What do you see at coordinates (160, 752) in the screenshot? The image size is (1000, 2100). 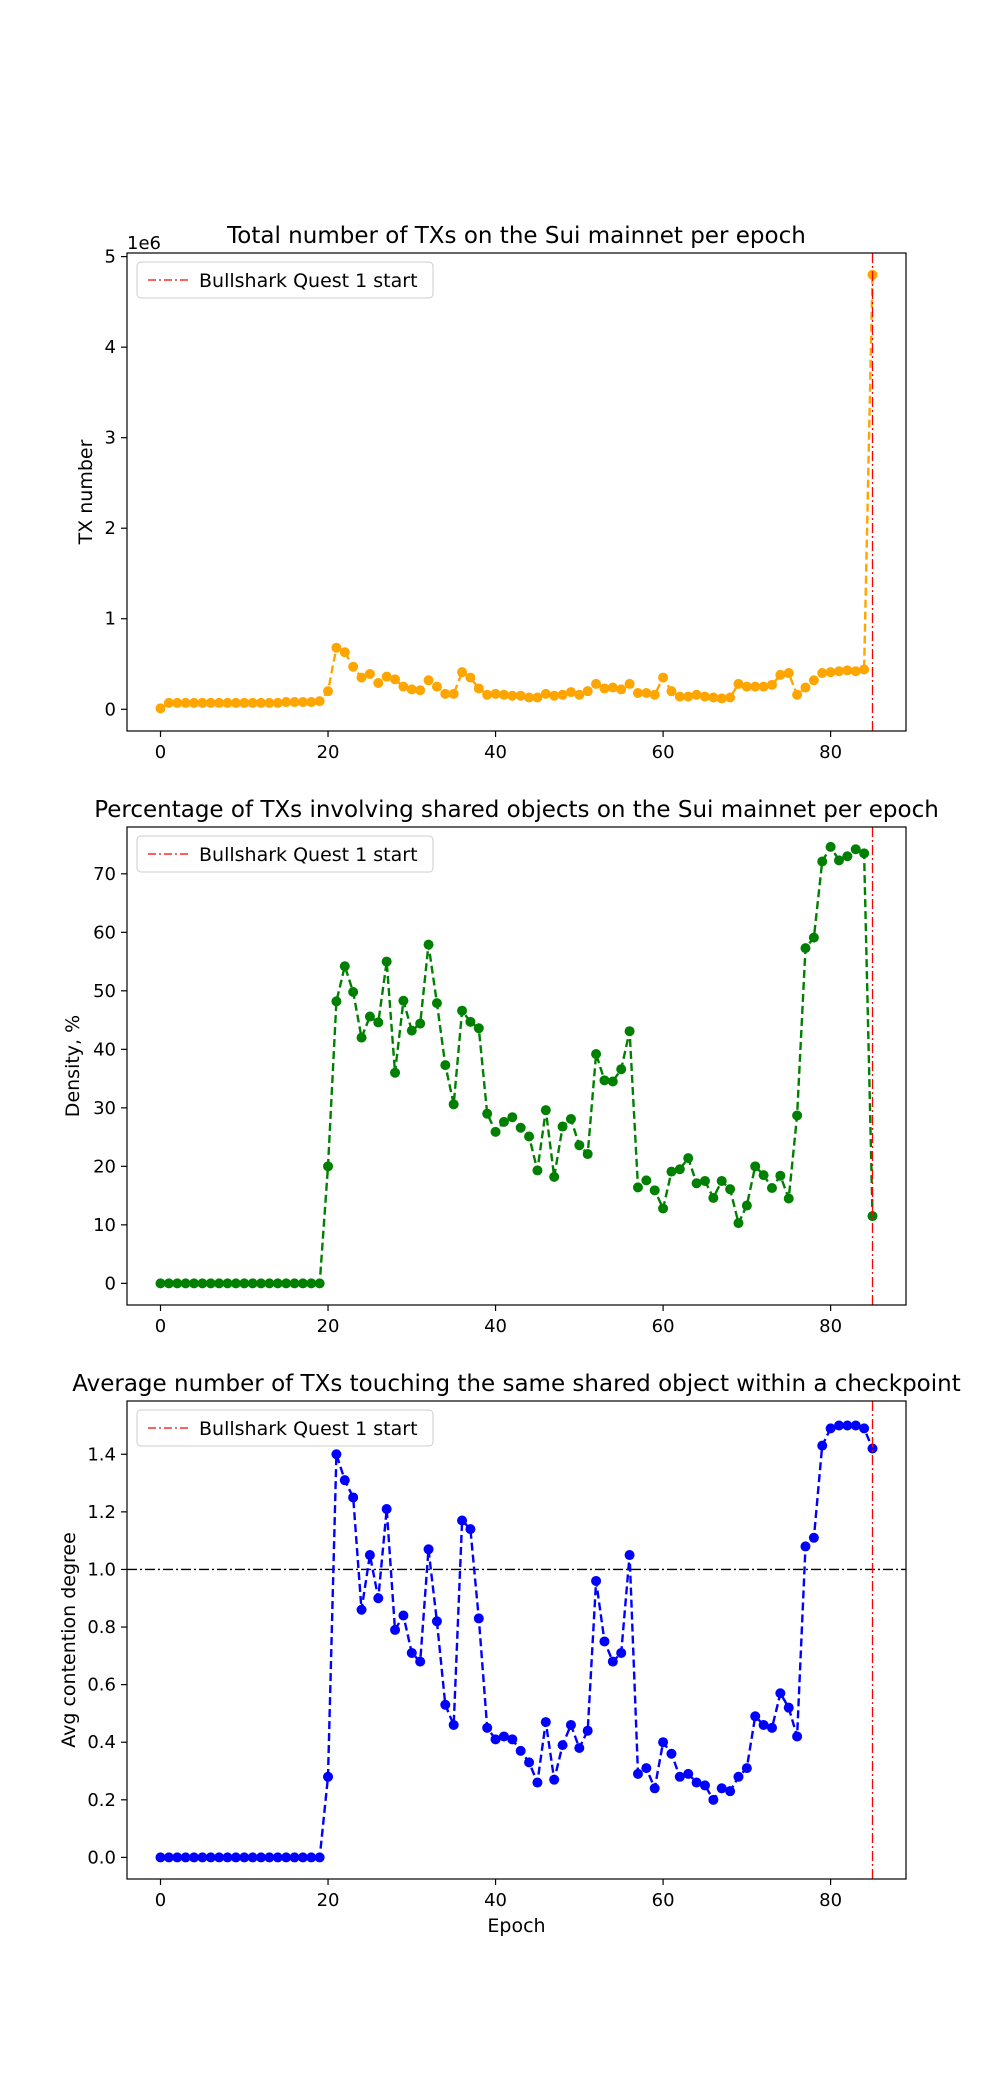 I see `x-tick-label: 0` at bounding box center [160, 752].